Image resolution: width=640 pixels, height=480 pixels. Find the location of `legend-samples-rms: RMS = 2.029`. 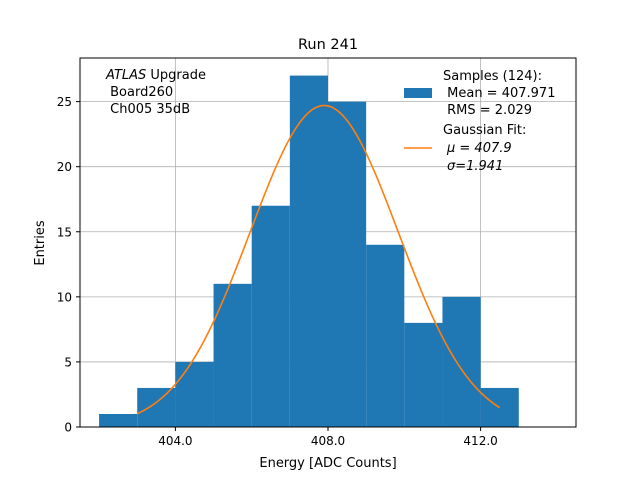

legend-samples-rms: RMS = 2.029 is located at coordinates (487, 110).